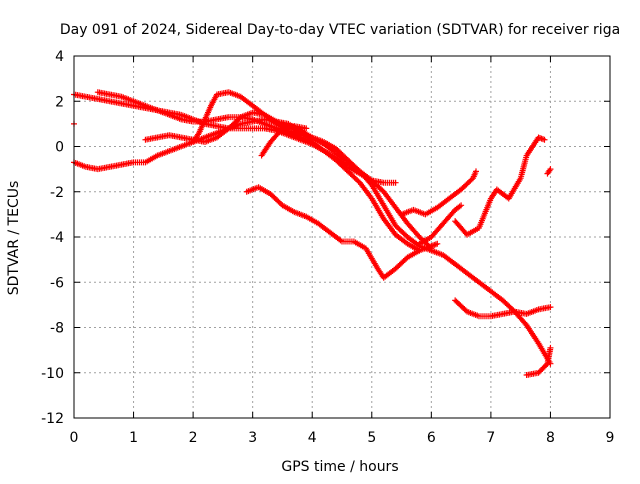 The width and height of the screenshot is (640, 484). What do you see at coordinates (52, 419) in the screenshot?
I see `y-tick-label: -12` at bounding box center [52, 419].